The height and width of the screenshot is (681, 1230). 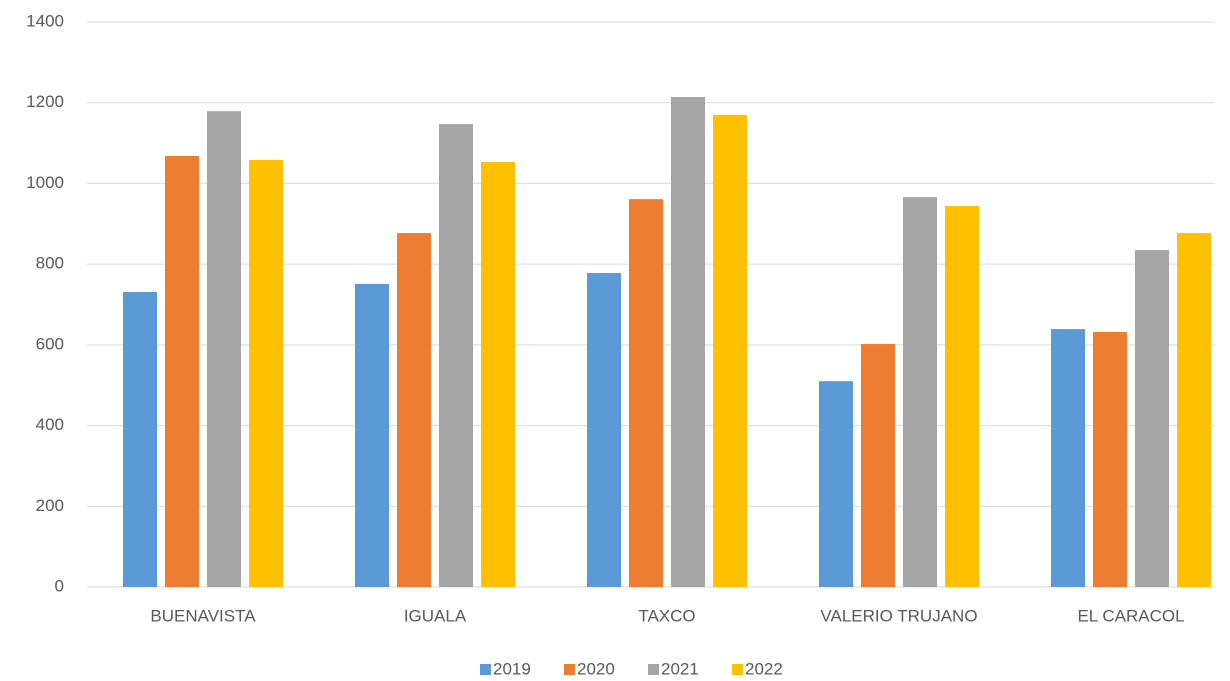 I want to click on x-tick-label: BUENAVISTA, so click(x=203, y=615).